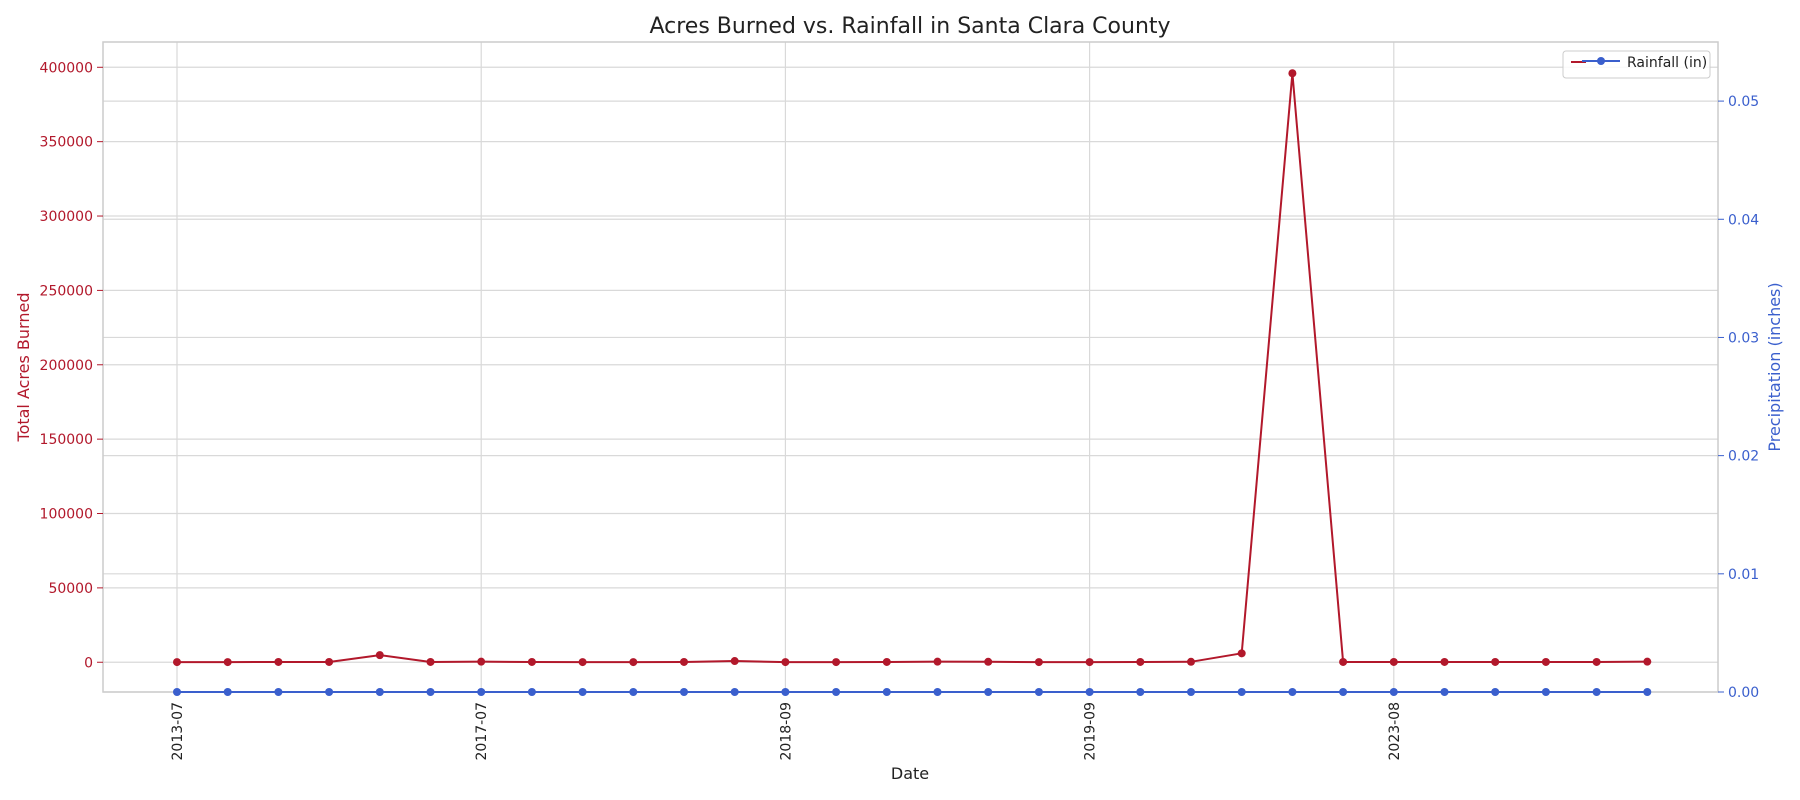  Describe the element at coordinates (1743, 338) in the screenshot. I see `right-tick-label: 0.03` at that location.